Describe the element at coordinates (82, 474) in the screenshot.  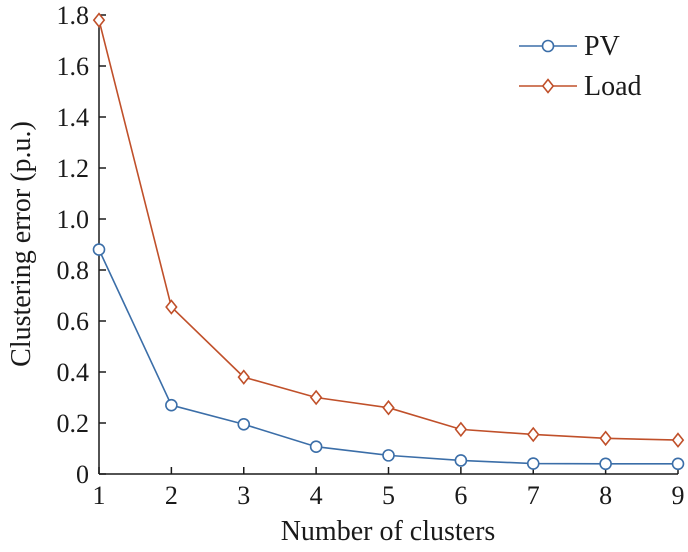
I see `y-tick-label: 0` at that location.